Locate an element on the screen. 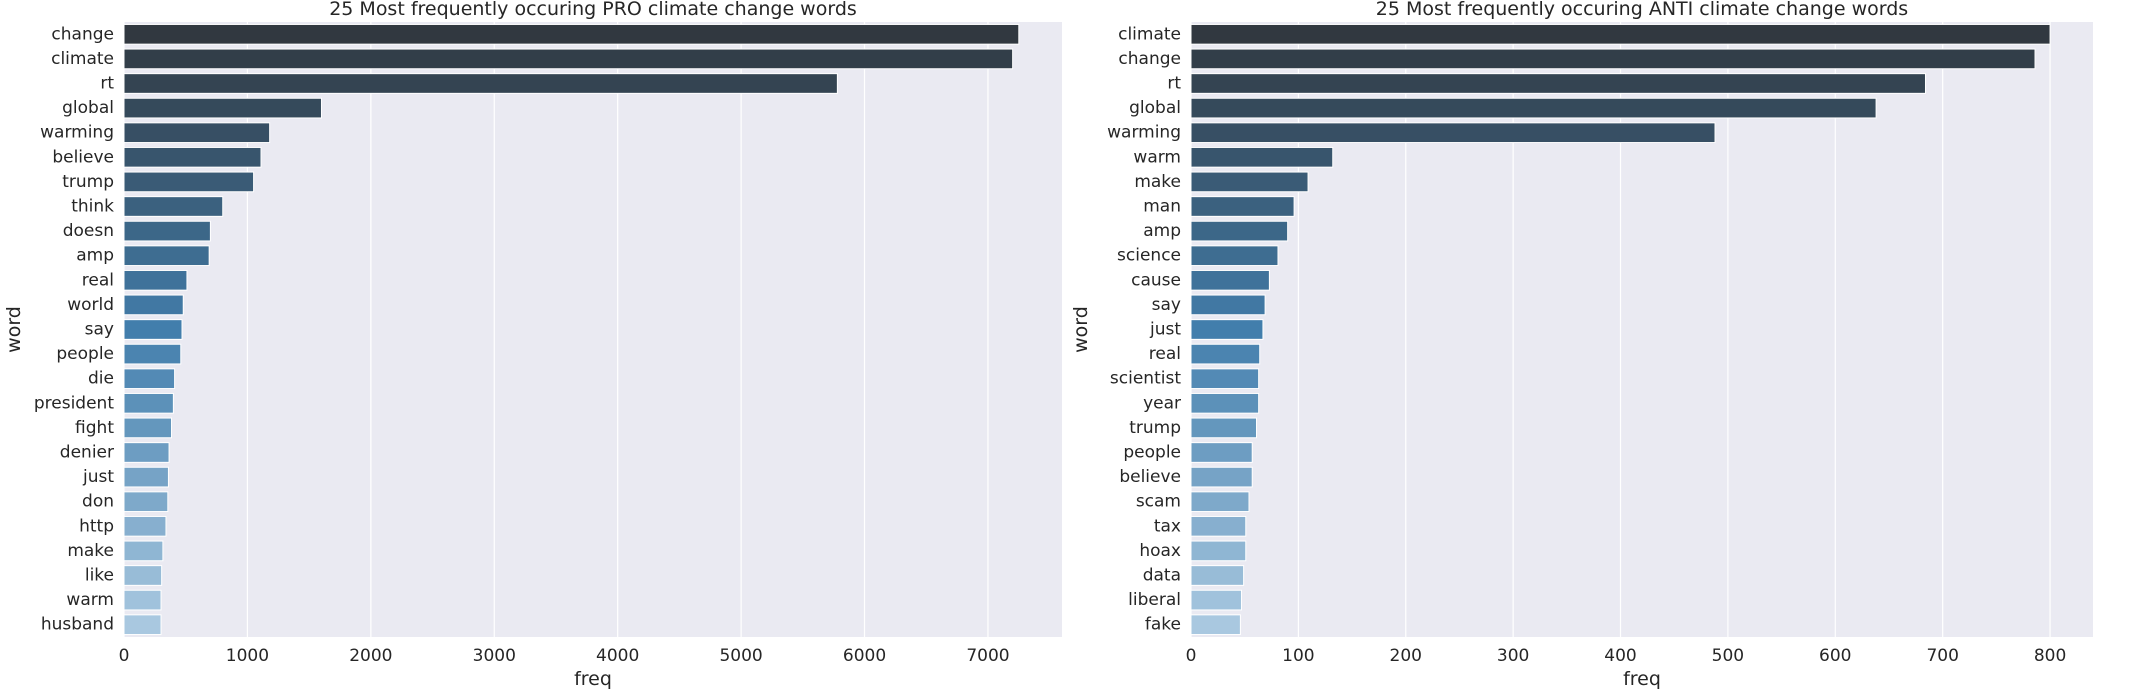  pro-ytick-label: change is located at coordinates (82, 34).